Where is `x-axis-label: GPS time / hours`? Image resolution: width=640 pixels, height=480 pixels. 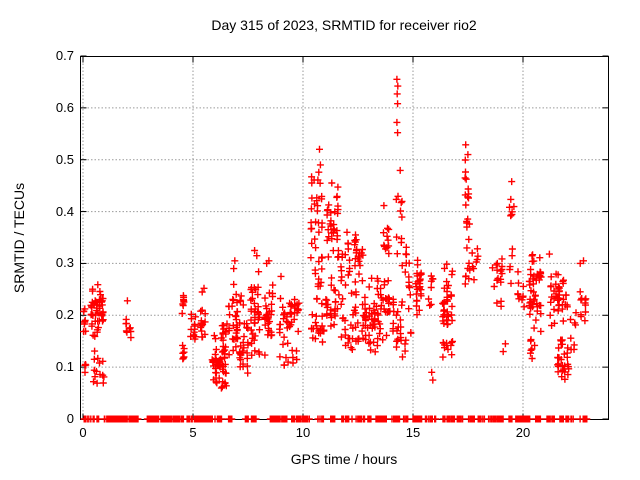 x-axis-label: GPS time / hours is located at coordinates (344, 459).